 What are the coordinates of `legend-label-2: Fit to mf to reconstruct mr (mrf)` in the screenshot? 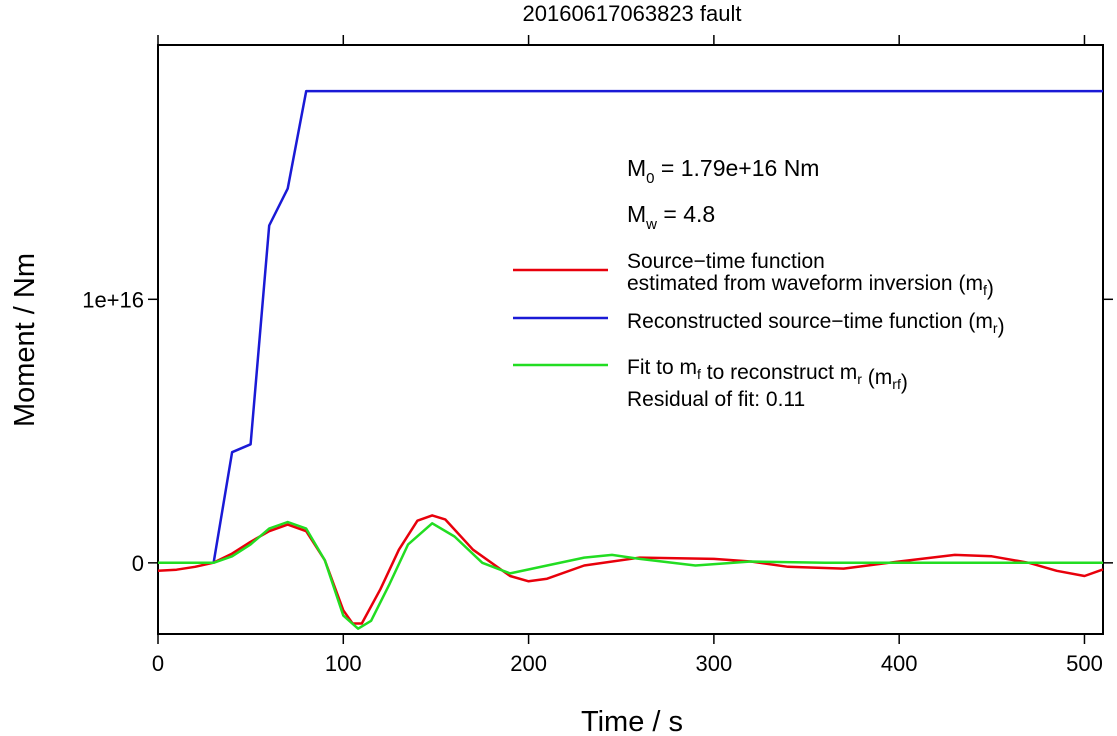 It's located at (767, 375).